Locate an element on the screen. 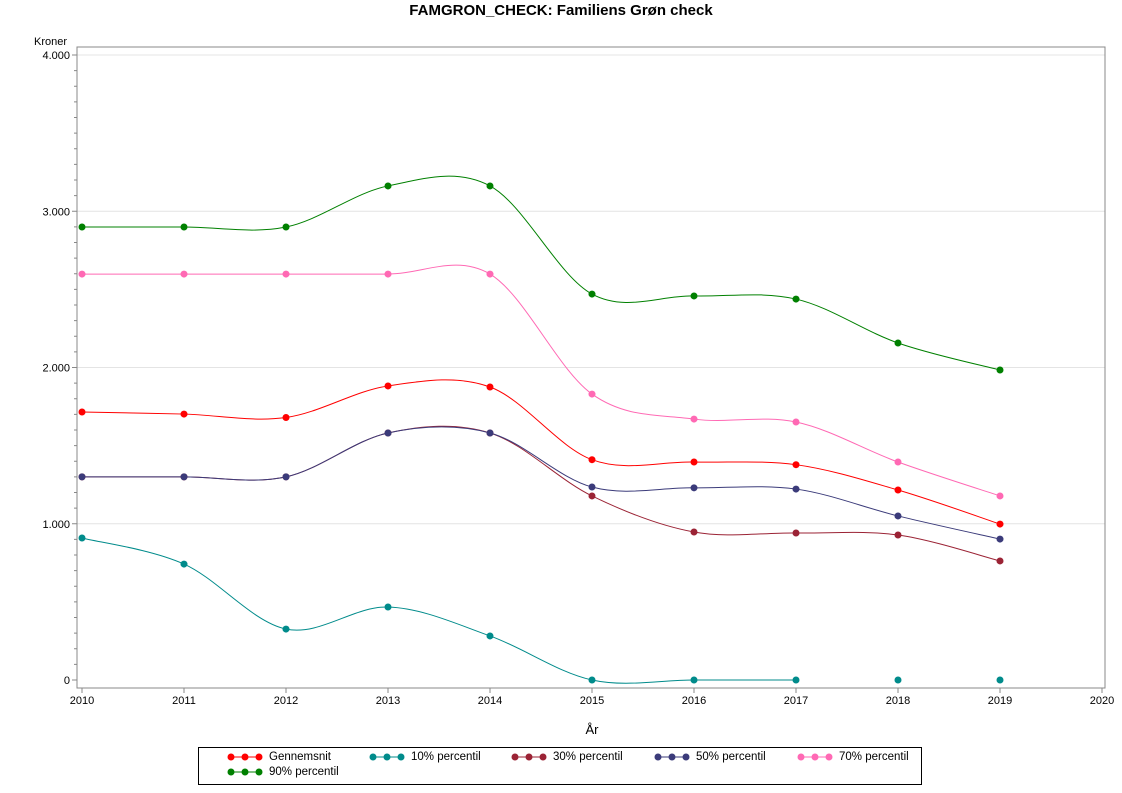 The width and height of the screenshot is (1122, 793). y-tick-label: 3.000 is located at coordinates (56, 212).